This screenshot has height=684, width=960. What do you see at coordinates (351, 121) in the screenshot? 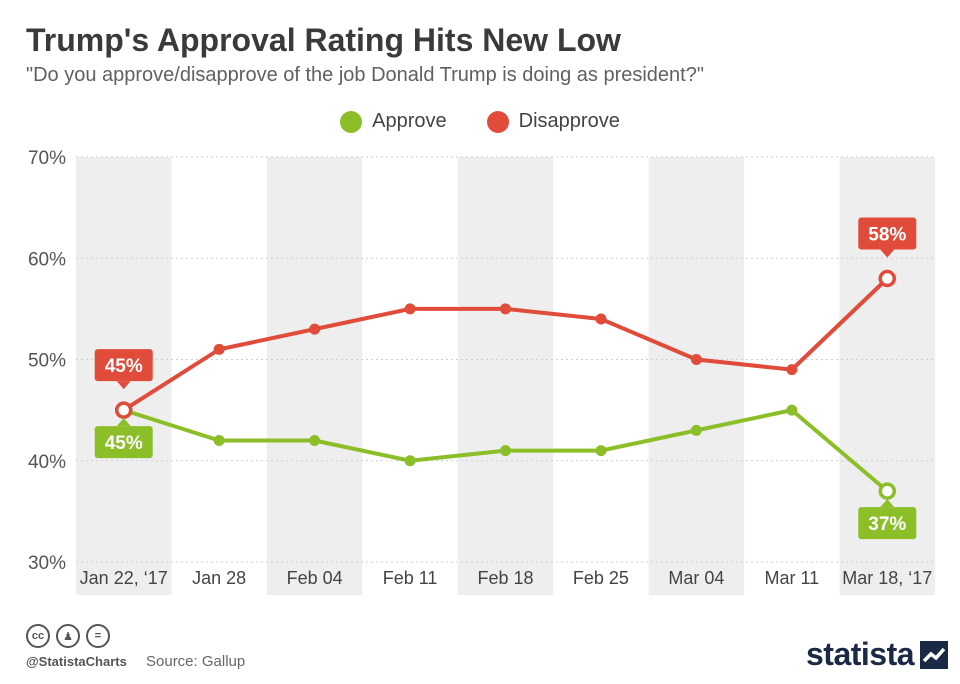
I see `legend-swatch-approve` at bounding box center [351, 121].